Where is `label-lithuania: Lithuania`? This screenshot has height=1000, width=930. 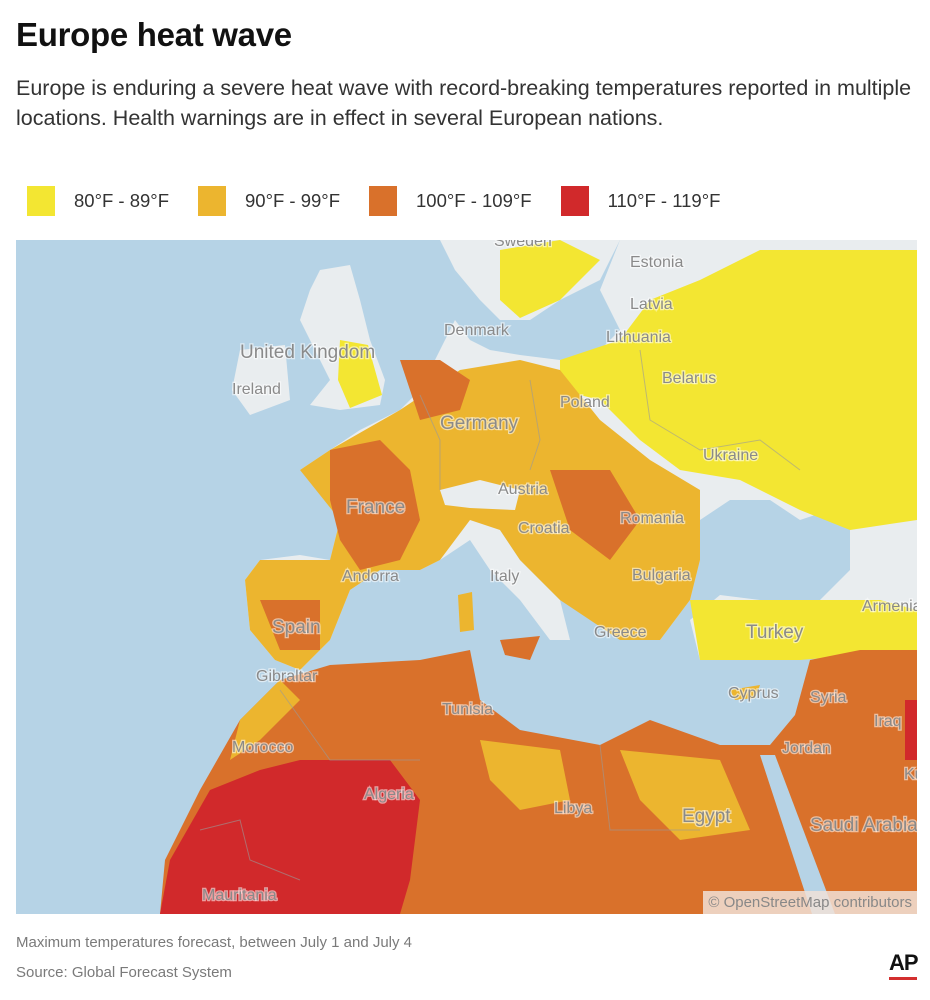 label-lithuania: Lithuania is located at coordinates (638, 337).